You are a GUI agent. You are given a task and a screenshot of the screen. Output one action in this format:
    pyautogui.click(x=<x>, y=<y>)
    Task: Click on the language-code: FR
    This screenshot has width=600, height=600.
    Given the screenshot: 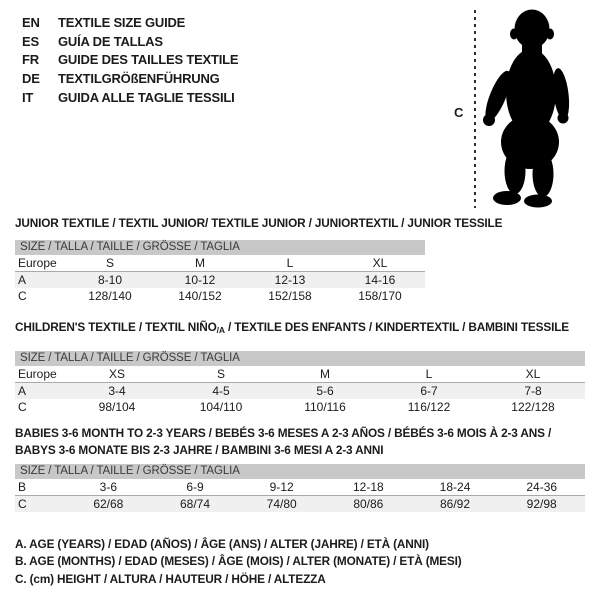 What is the action you would take?
    pyautogui.click(x=30, y=60)
    